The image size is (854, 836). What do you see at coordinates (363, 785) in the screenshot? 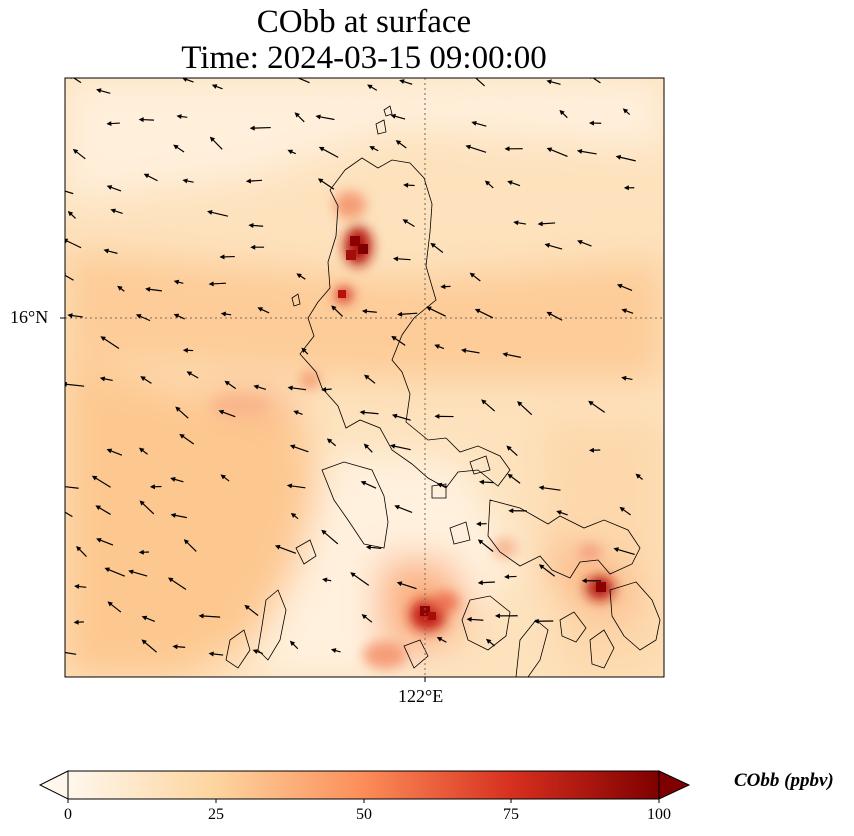
I see `colorbar-gradient` at bounding box center [363, 785].